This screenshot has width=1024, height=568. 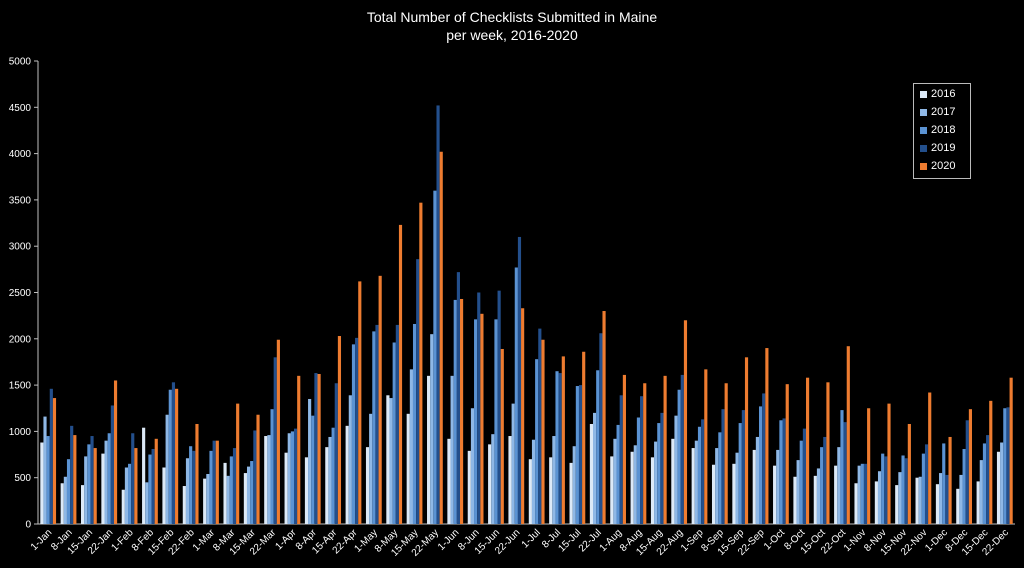 What do you see at coordinates (448, 539) in the screenshot?
I see `x-tick-label: 1-Jun` at bounding box center [448, 539].